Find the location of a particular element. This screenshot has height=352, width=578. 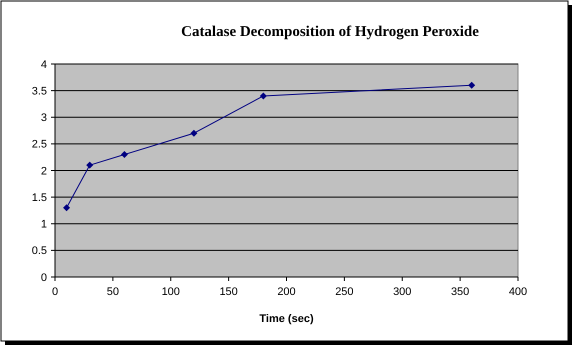

y-tick-label: 1 is located at coordinates (43, 224).